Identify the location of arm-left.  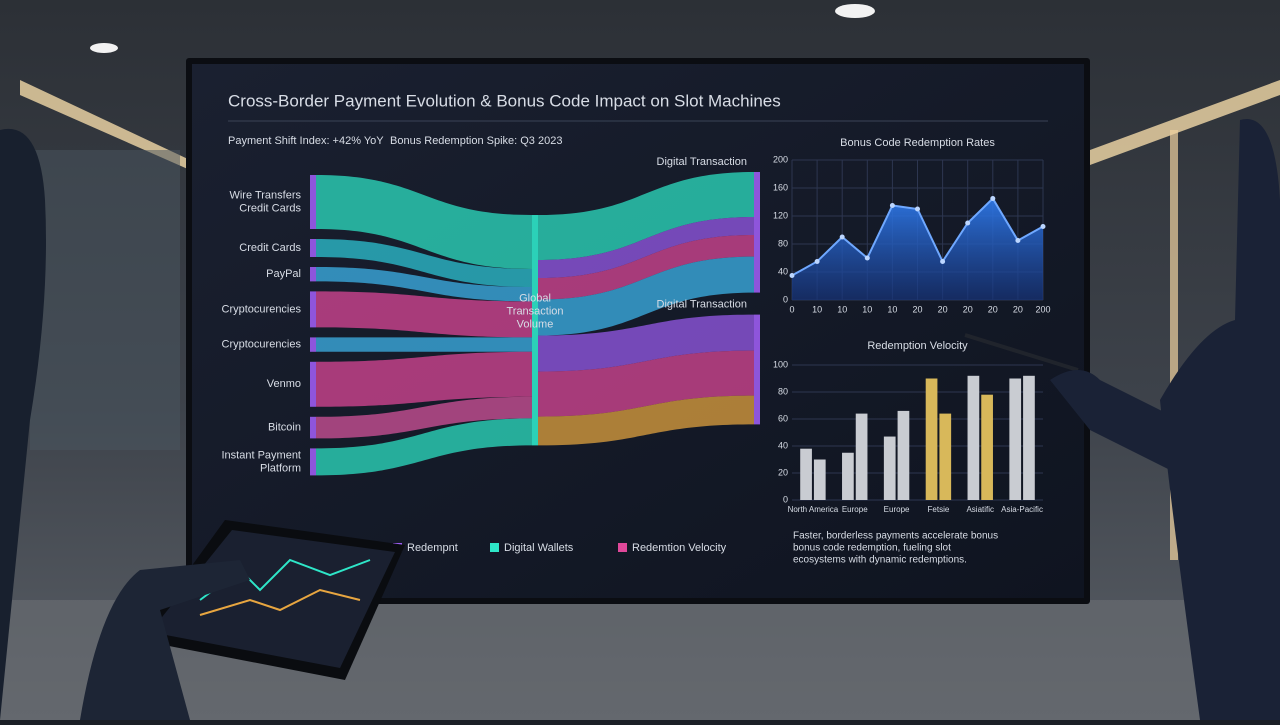
(165, 640).